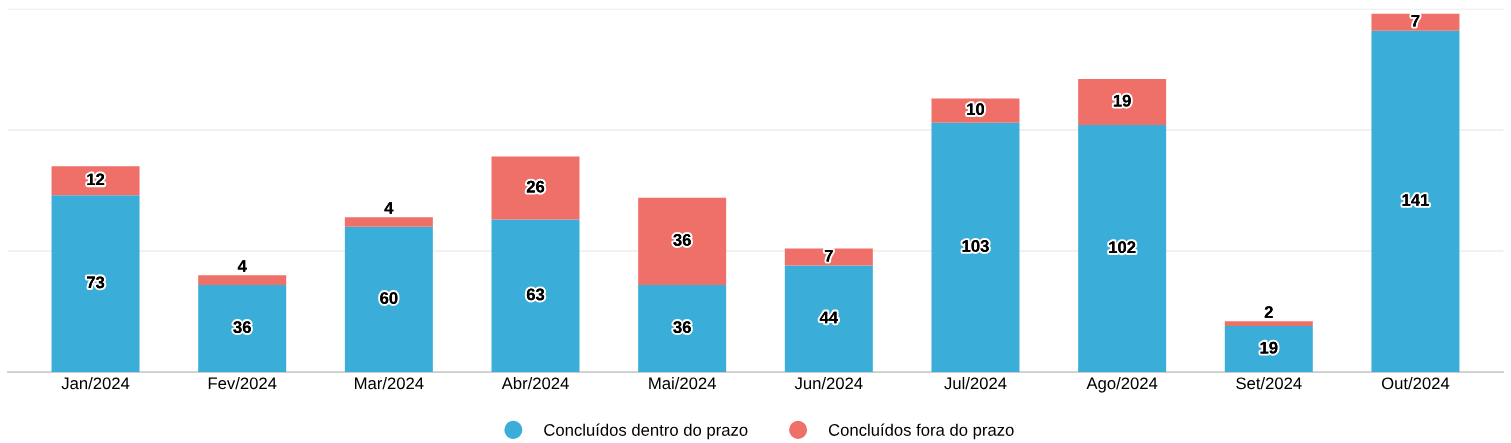  I want to click on x-tick-label: Jul/2024, so click(975, 383).